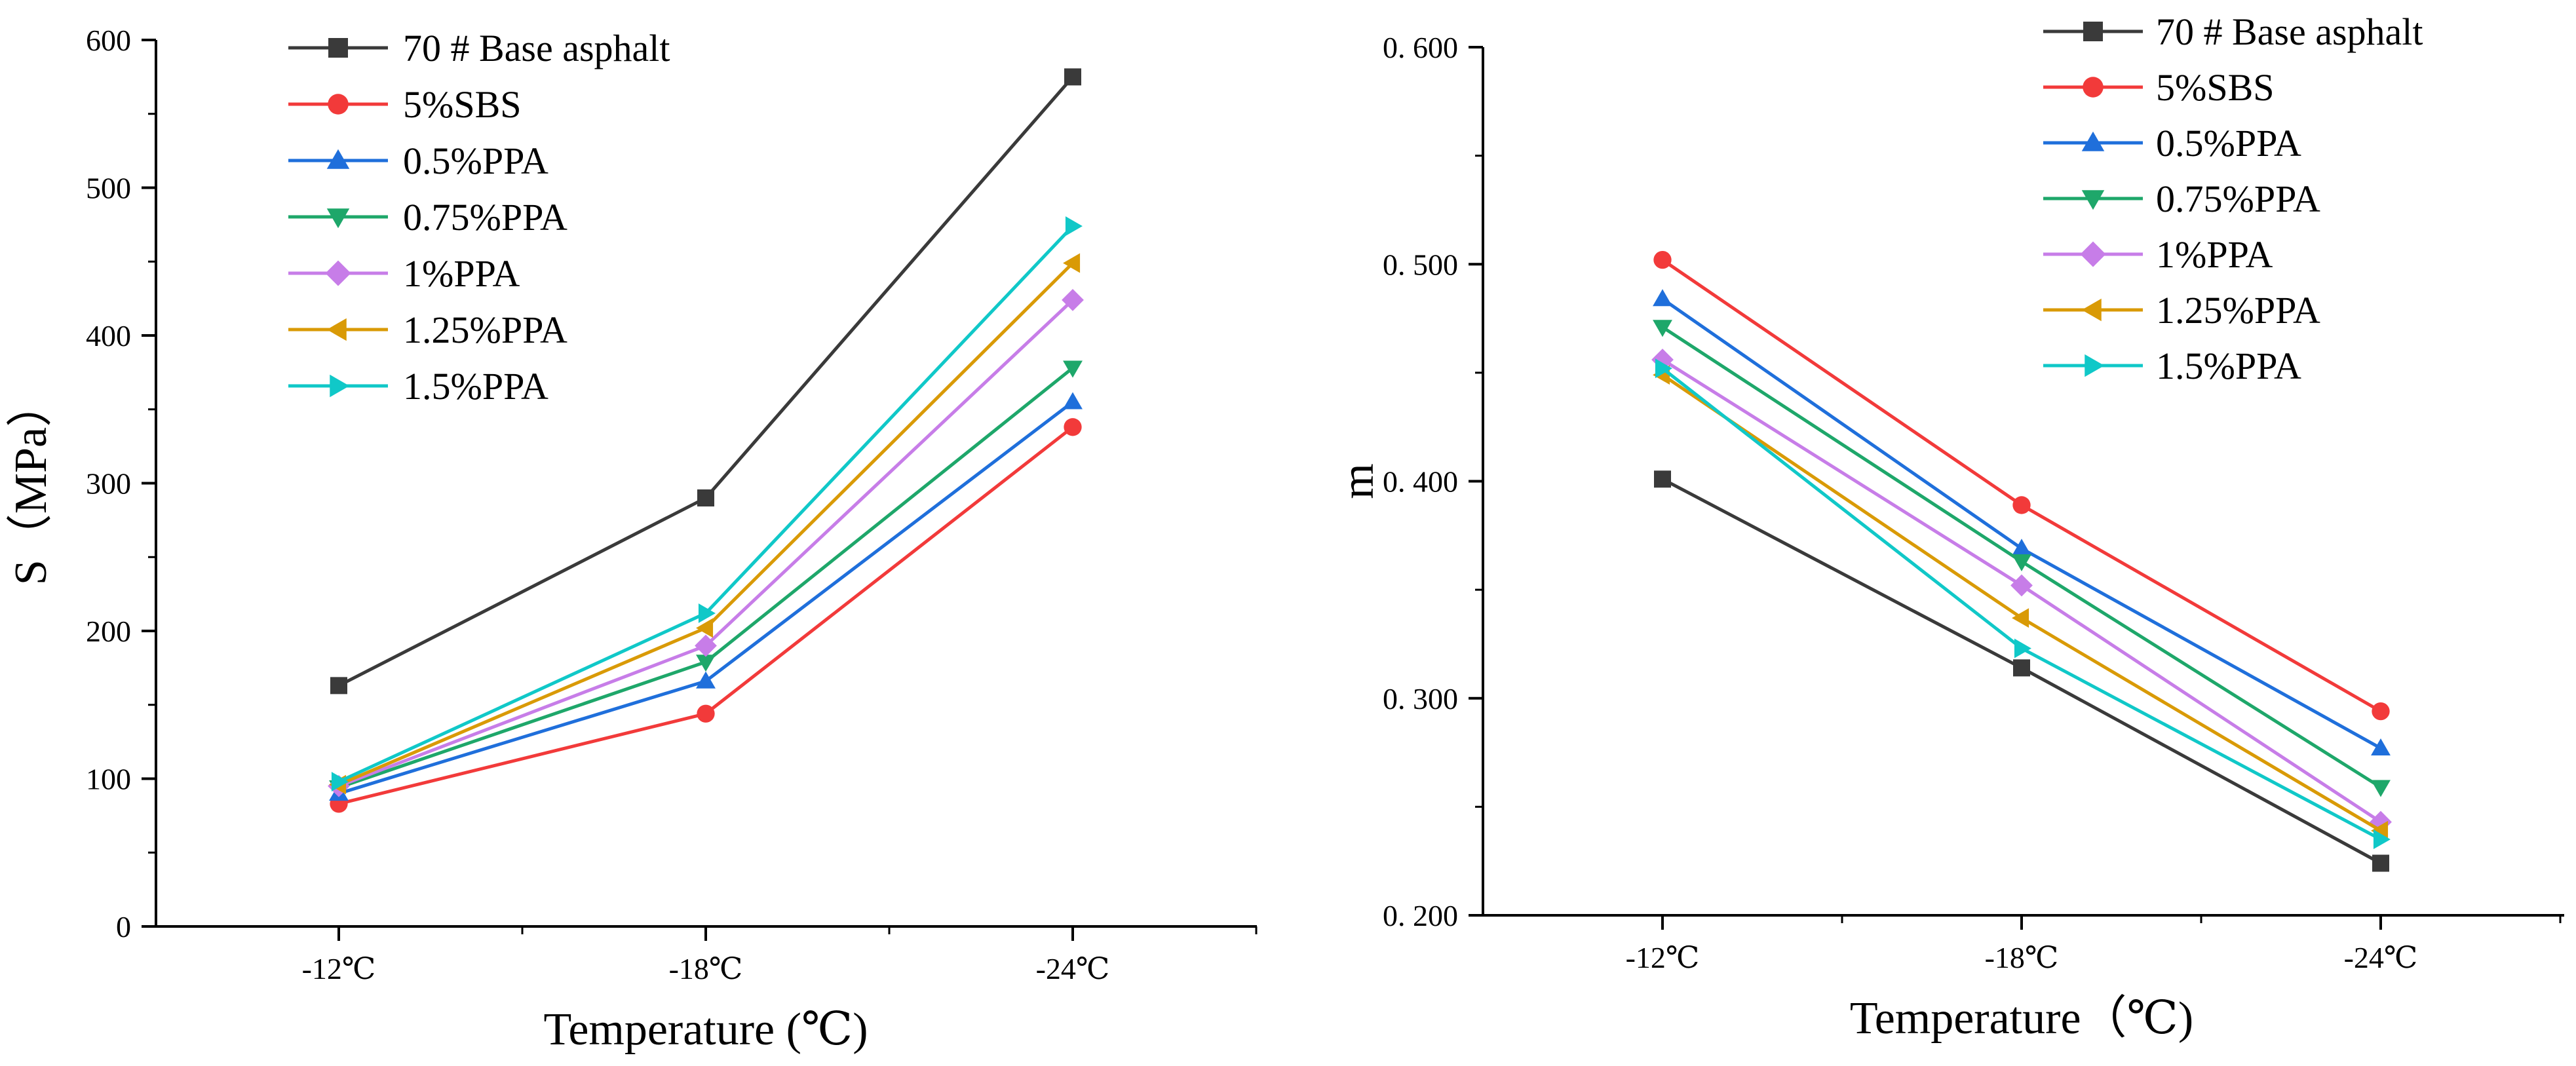 Image resolution: width=2576 pixels, height=1066 pixels. What do you see at coordinates (31, 483) in the screenshot?
I see `y-axis-title: S（MPa）` at bounding box center [31, 483].